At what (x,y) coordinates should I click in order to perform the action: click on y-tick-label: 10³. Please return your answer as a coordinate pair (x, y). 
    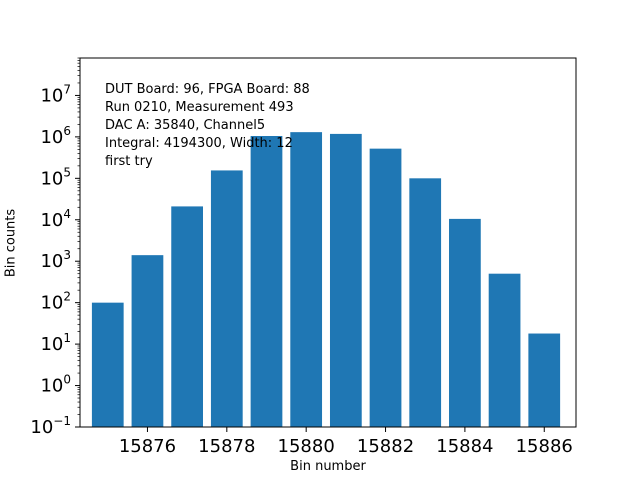
    Looking at the image, I should click on (55, 260).